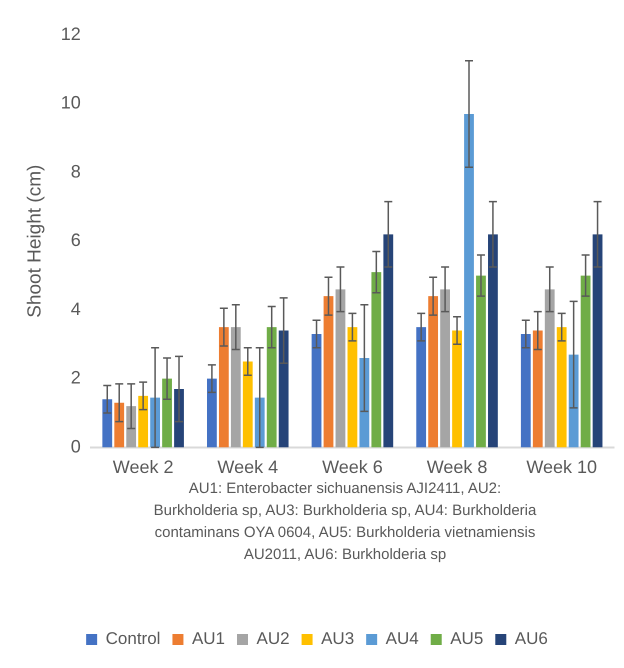 The height and width of the screenshot is (668, 624). What do you see at coordinates (75, 378) in the screenshot?
I see `y-tick-label: 2` at bounding box center [75, 378].